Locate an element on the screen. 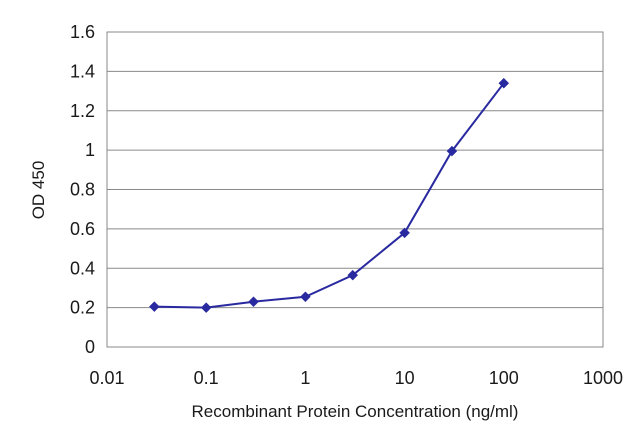 This screenshot has width=640, height=427. y-axis-title: OD 450 is located at coordinates (38, 190).